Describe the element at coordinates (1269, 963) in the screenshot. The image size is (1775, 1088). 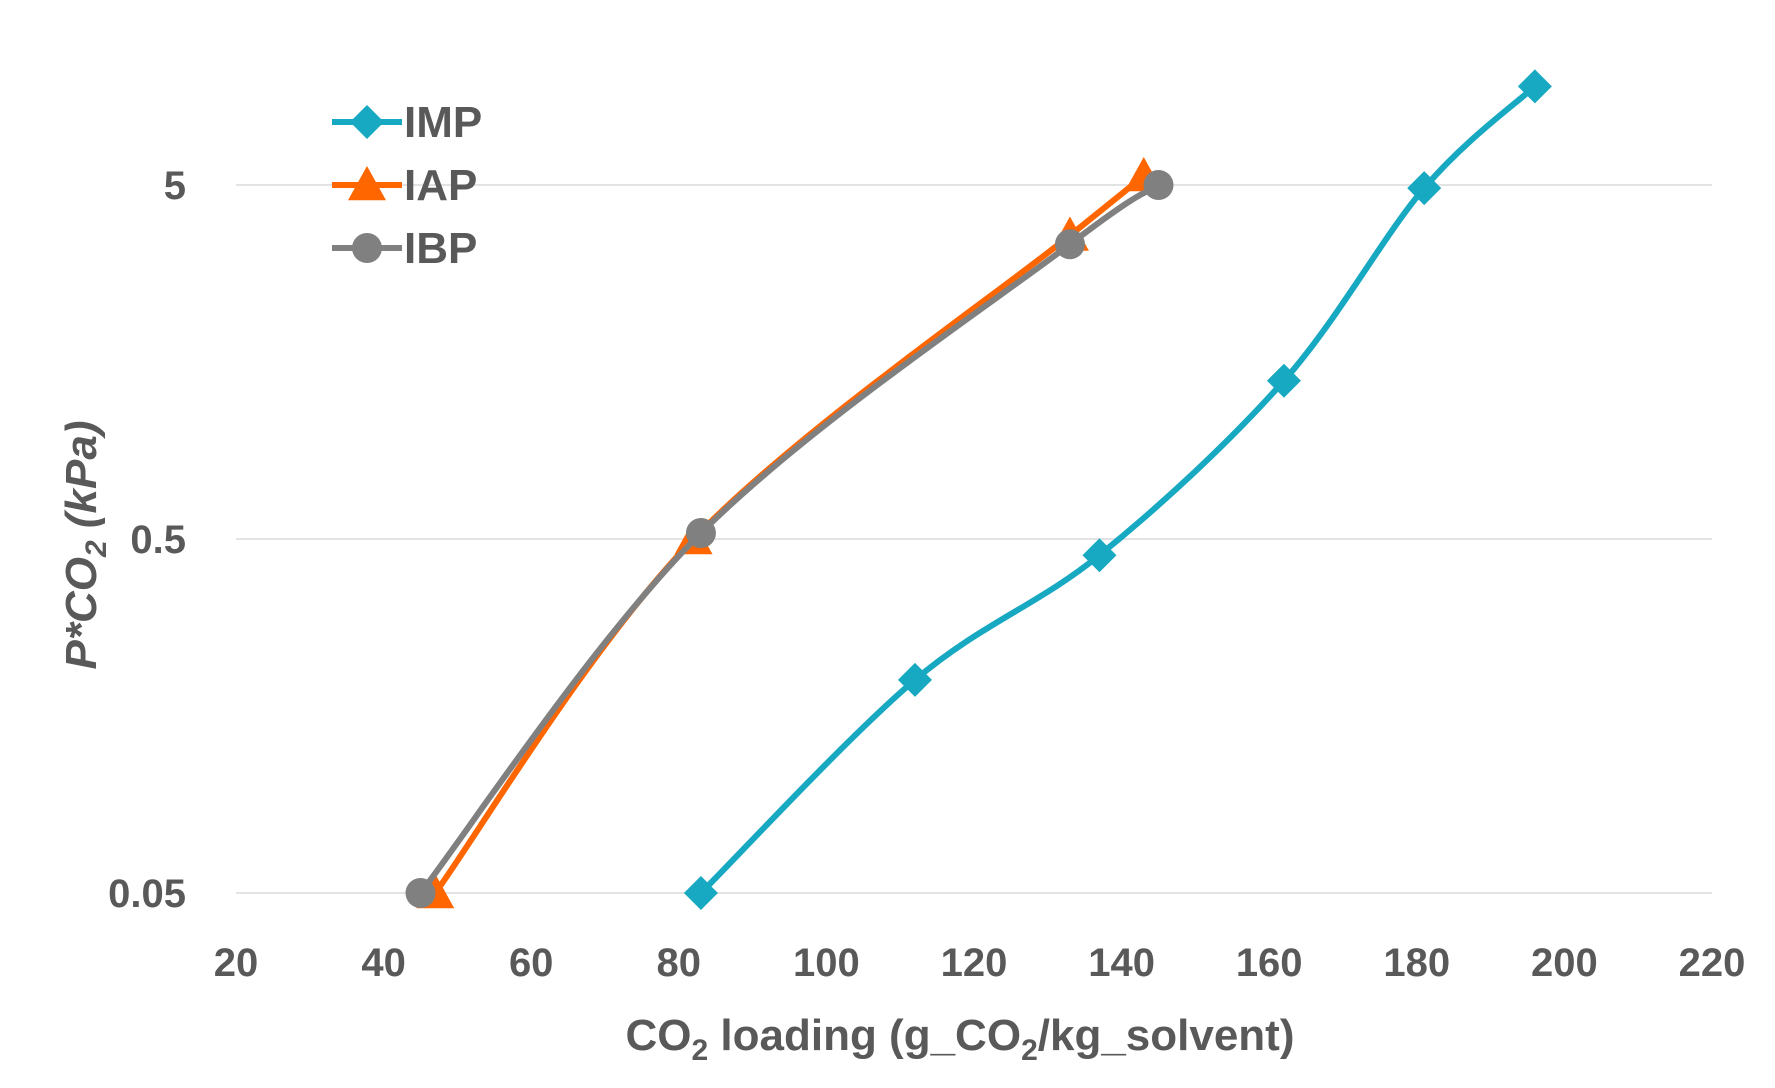
I see `x-tick-label: 160` at that location.